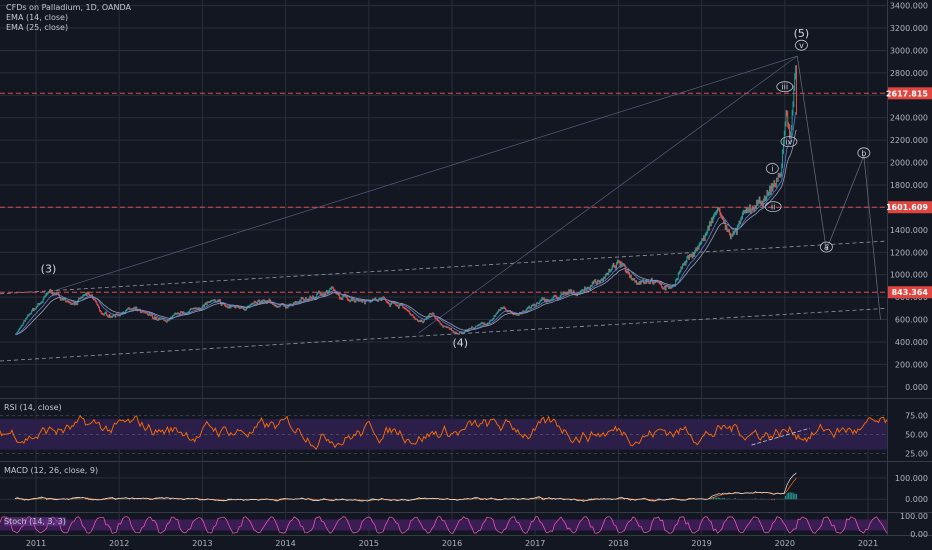  I want to click on wave-label: i, so click(772, 169).